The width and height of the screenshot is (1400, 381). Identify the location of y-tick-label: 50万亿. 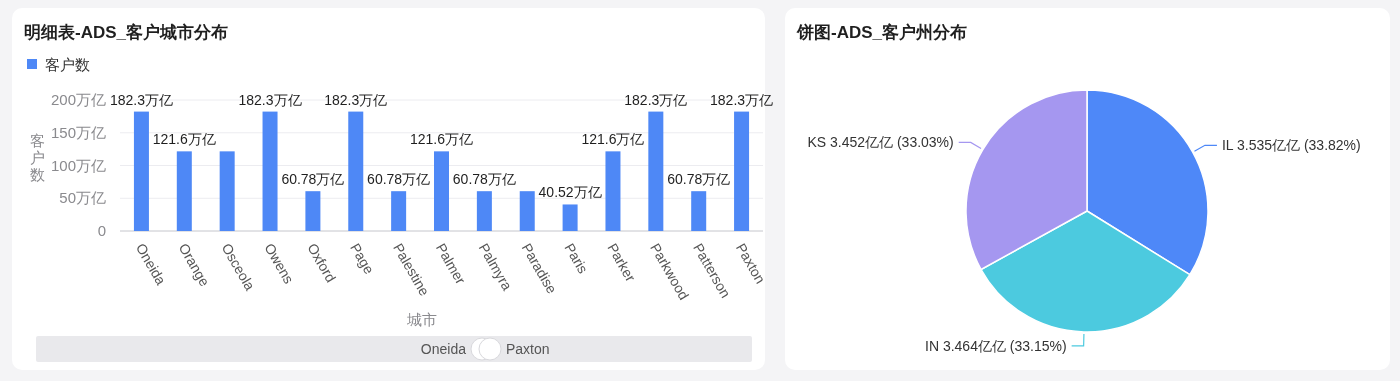
(82, 198).